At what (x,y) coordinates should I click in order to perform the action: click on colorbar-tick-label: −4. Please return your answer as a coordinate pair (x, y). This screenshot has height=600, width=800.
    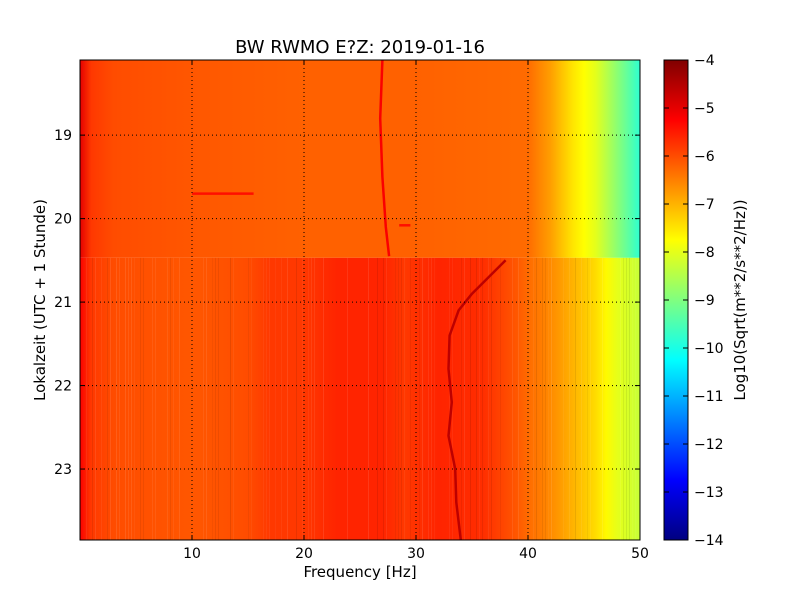
    Looking at the image, I should click on (704, 61).